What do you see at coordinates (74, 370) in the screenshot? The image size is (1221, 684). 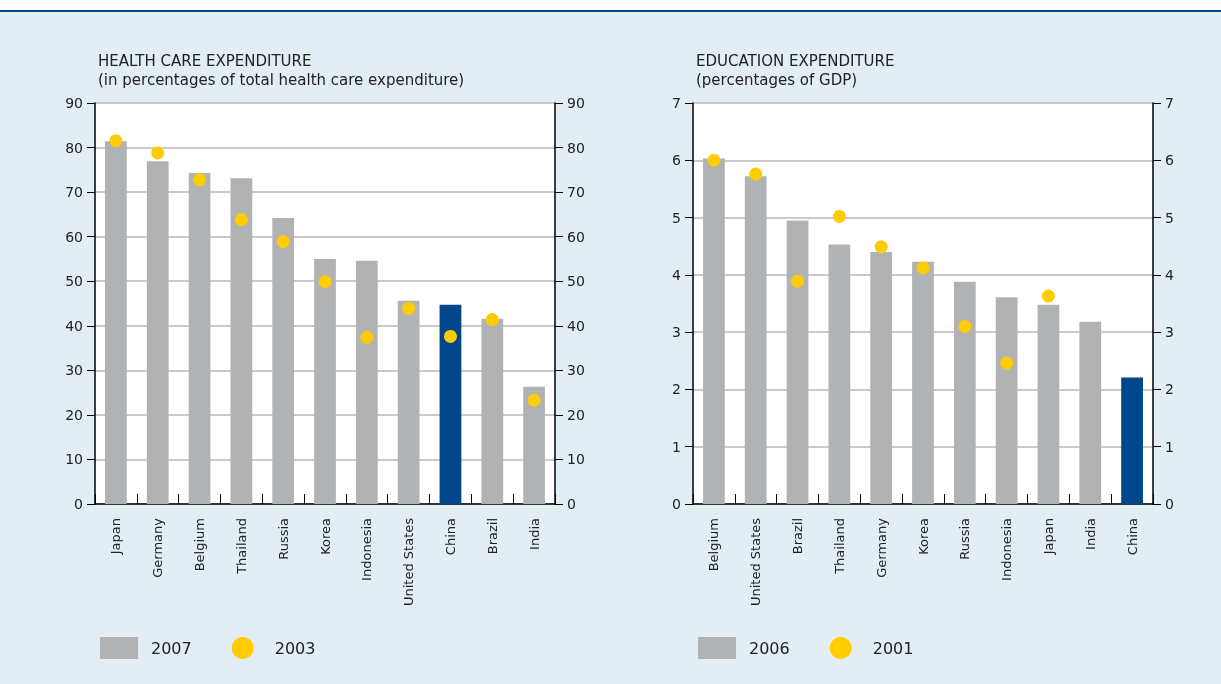 I see `y-tick-label: 30` at bounding box center [74, 370].